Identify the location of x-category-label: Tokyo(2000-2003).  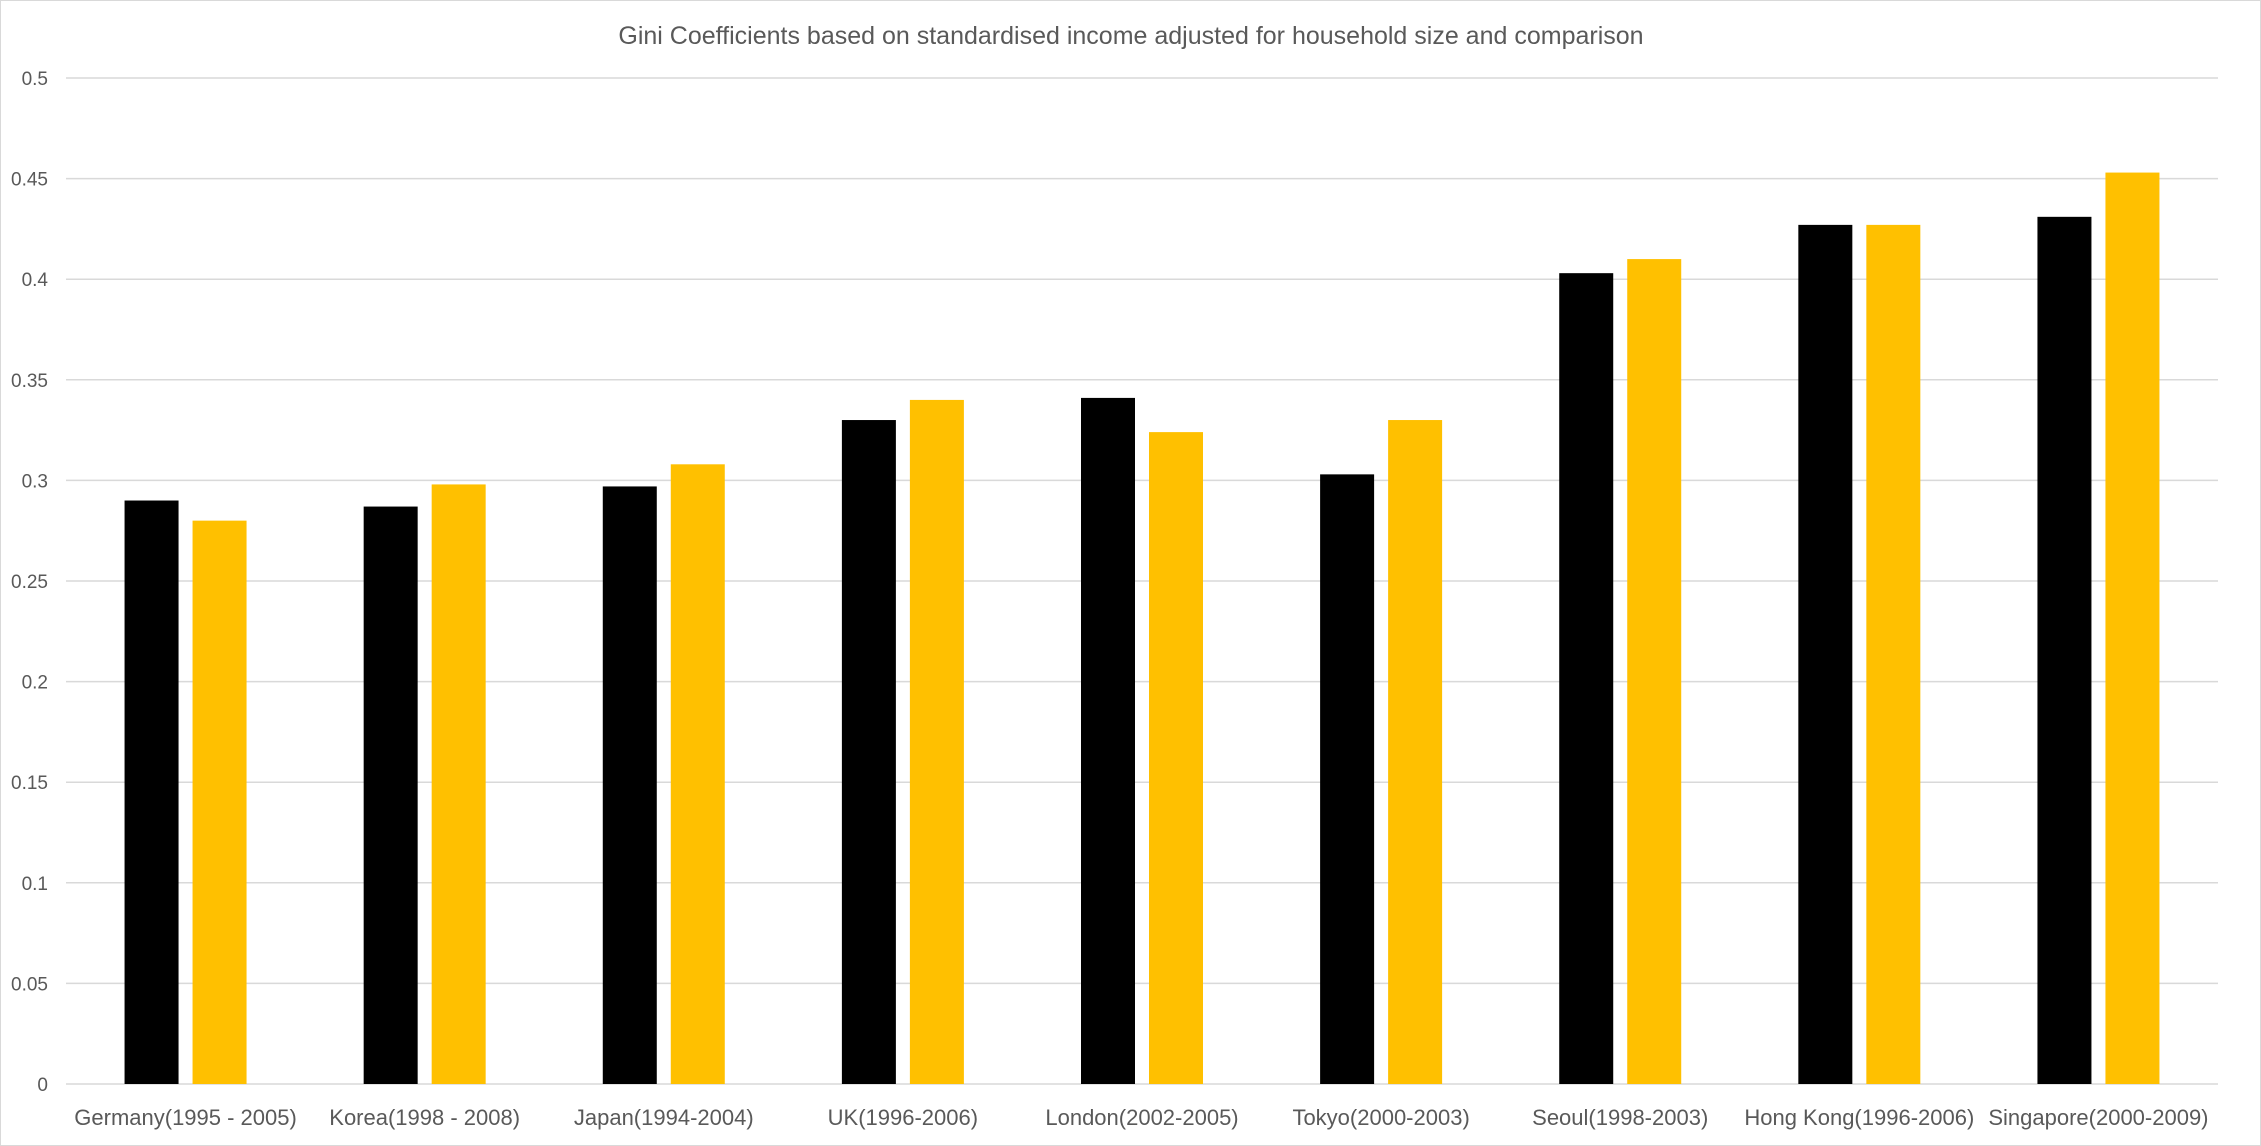
(1380, 1117).